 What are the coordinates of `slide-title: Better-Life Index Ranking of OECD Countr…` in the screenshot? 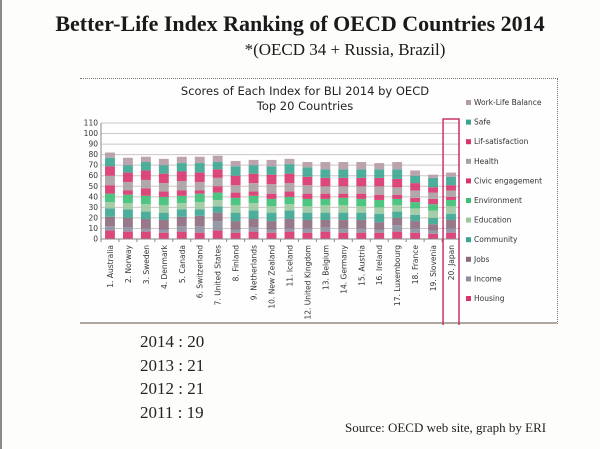 It's located at (300, 23).